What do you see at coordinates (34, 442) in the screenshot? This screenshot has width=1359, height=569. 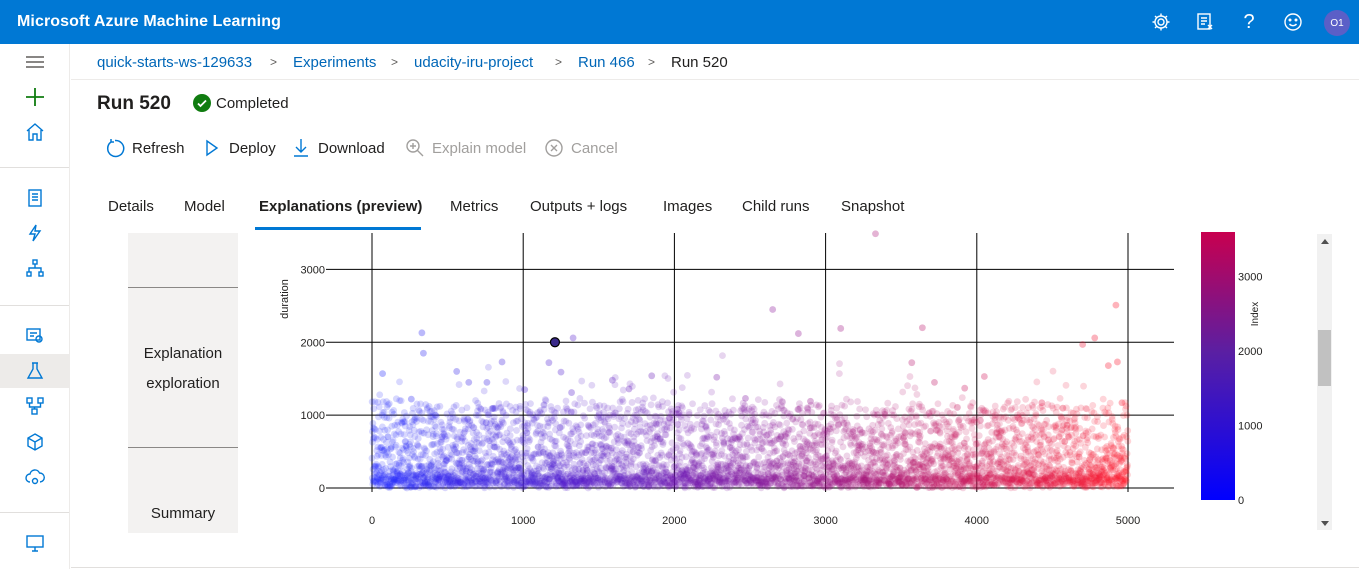 I see `models-icon` at bounding box center [34, 442].